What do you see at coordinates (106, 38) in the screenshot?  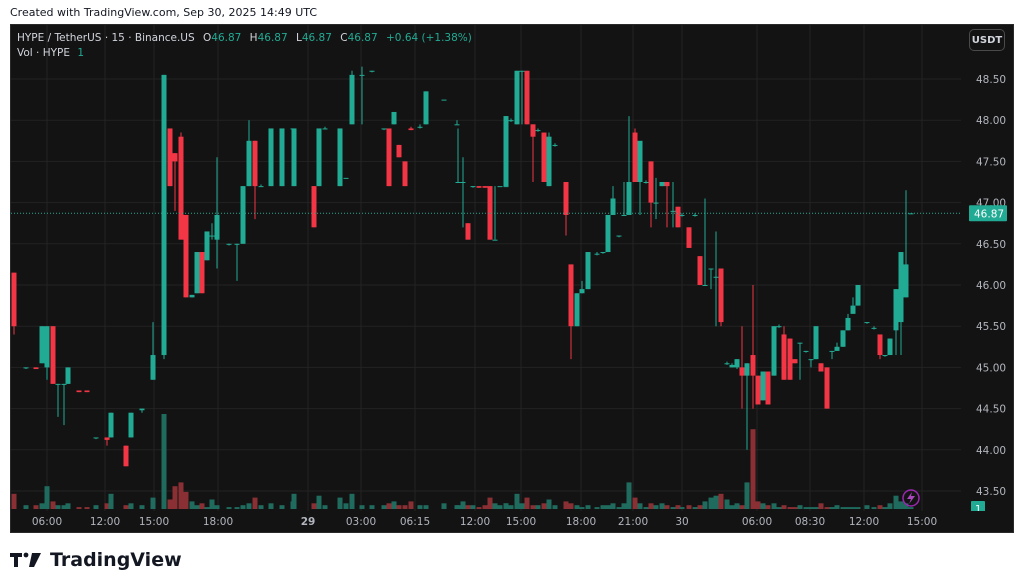 I see `symbol-title: HYPE / TetherUS · 15 · Binance.US` at bounding box center [106, 38].